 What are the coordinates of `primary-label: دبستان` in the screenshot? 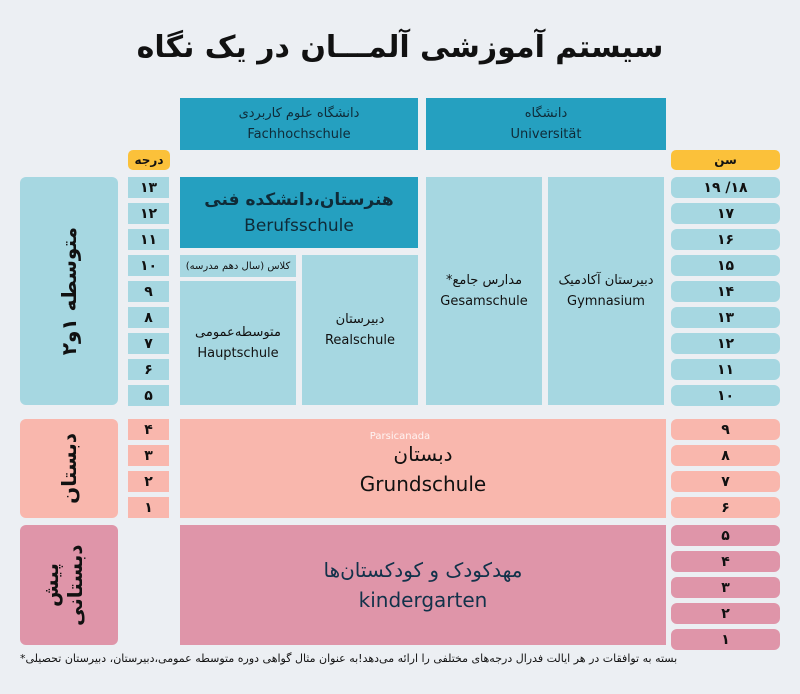 It's located at (69, 468).